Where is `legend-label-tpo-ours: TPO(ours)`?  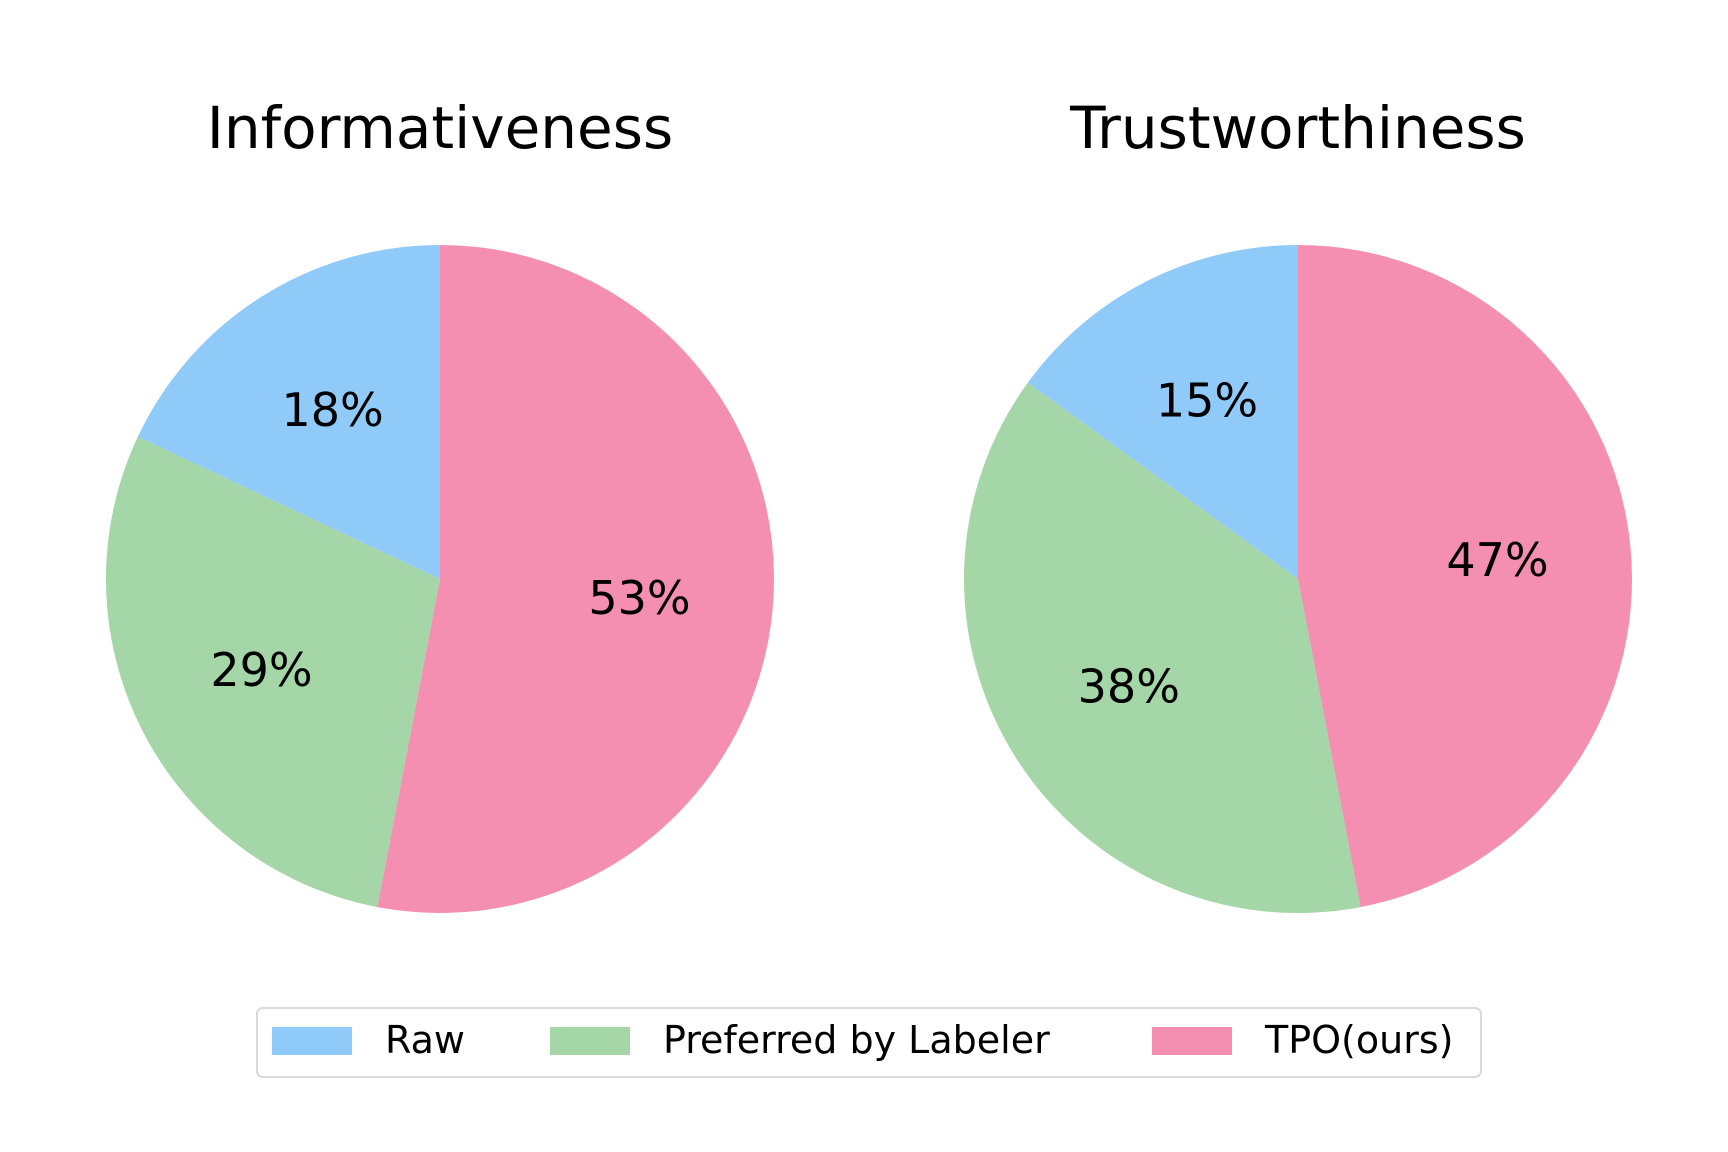
legend-label-tpo-ours: TPO(ours) is located at coordinates (1358, 1040).